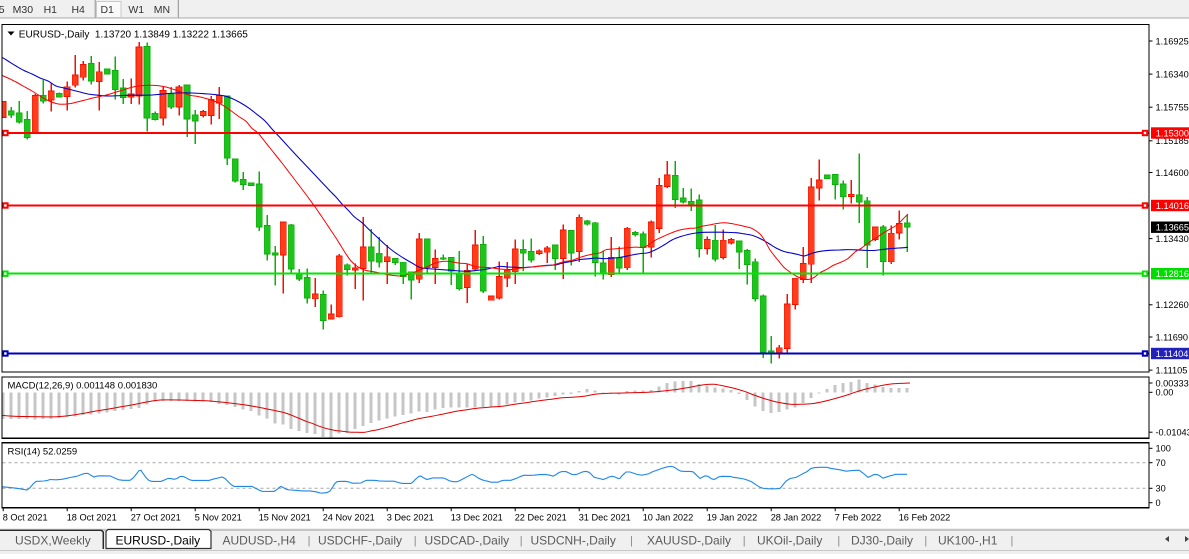 Image resolution: width=1189 pixels, height=559 pixels. Describe the element at coordinates (477, 517) in the screenshot. I see `svg-text: 13 Dec 2021` at that location.